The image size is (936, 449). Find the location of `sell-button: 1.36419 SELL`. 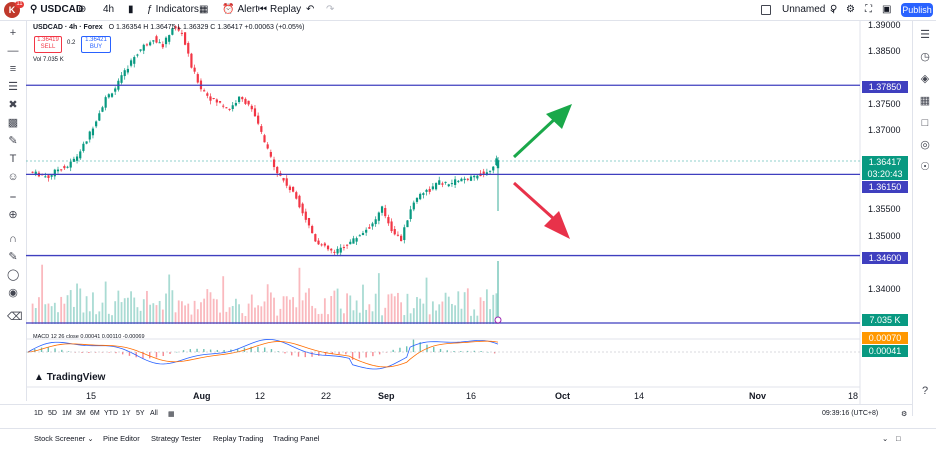

sell-button: 1.36419 SELL is located at coordinates (48, 44).